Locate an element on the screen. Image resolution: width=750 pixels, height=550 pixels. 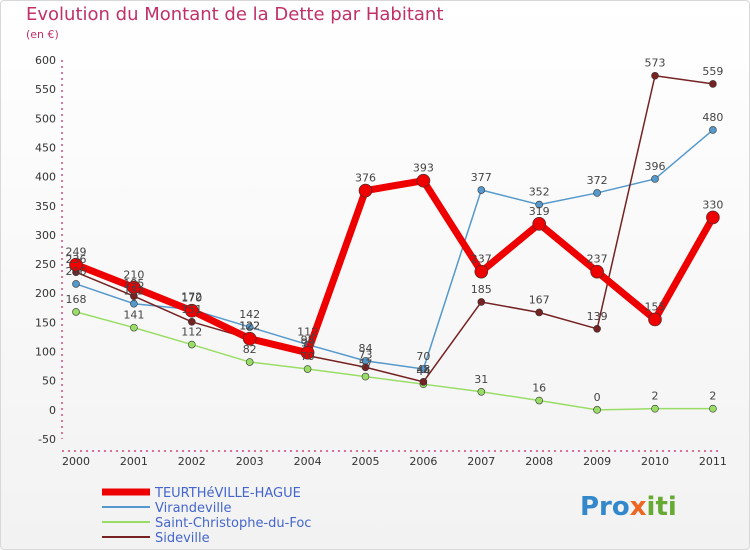
data-label-s0: 210 is located at coordinates (133, 274).